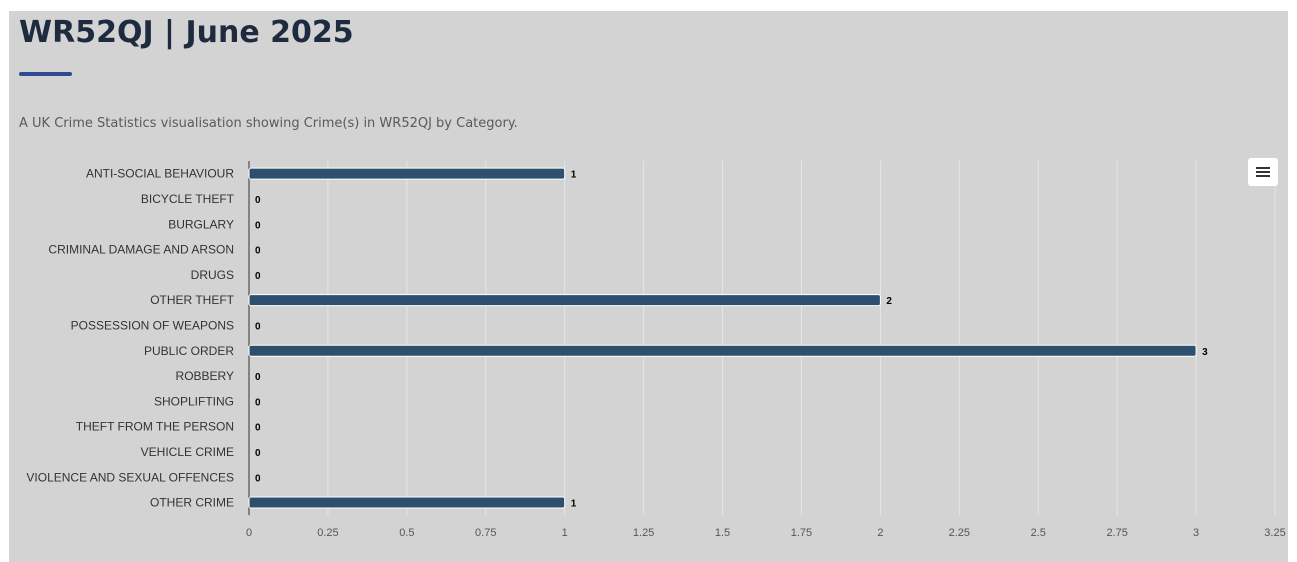 The height and width of the screenshot is (562, 1297). What do you see at coordinates (1038, 533) in the screenshot?
I see `x-tick-label: 2.5` at bounding box center [1038, 533].